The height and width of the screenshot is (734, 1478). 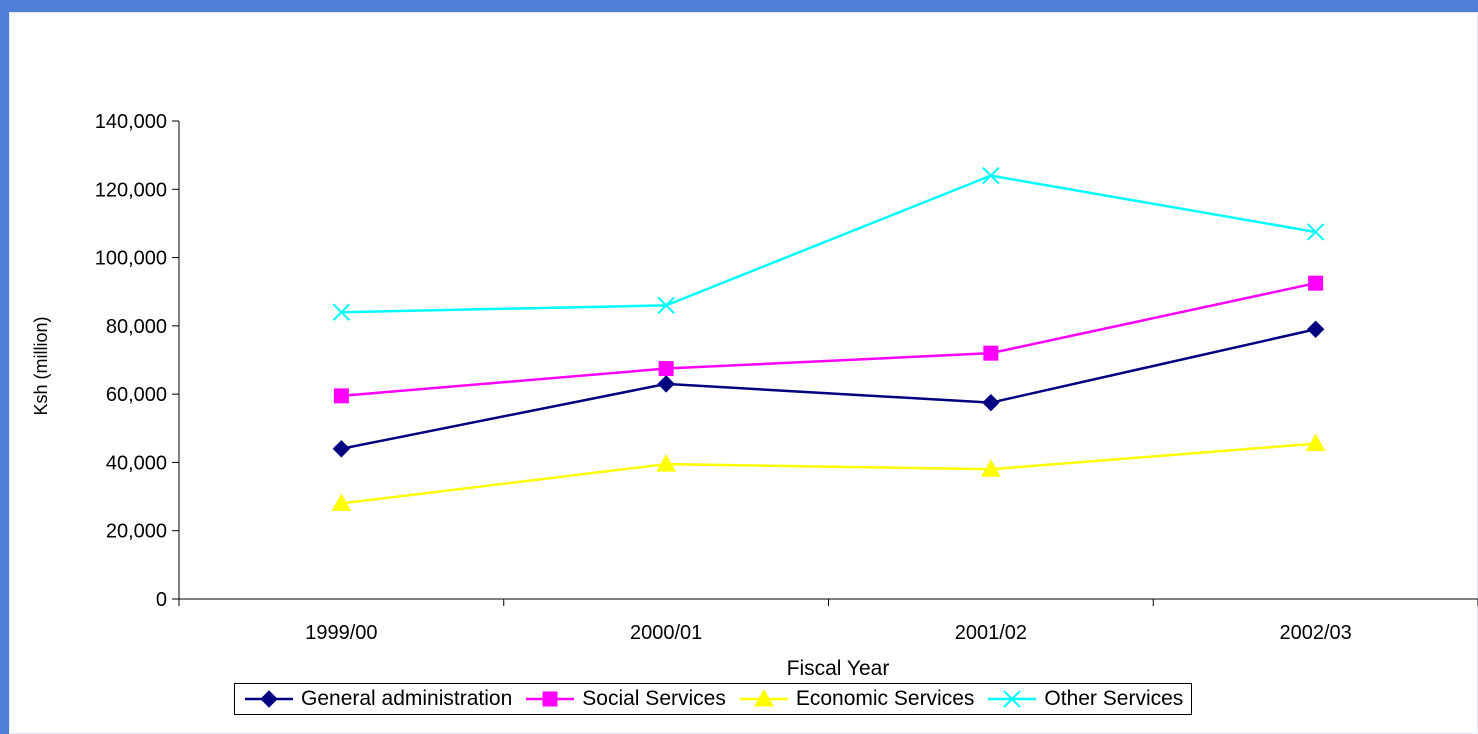 I want to click on legend-item: Social Services, so click(x=625, y=699).